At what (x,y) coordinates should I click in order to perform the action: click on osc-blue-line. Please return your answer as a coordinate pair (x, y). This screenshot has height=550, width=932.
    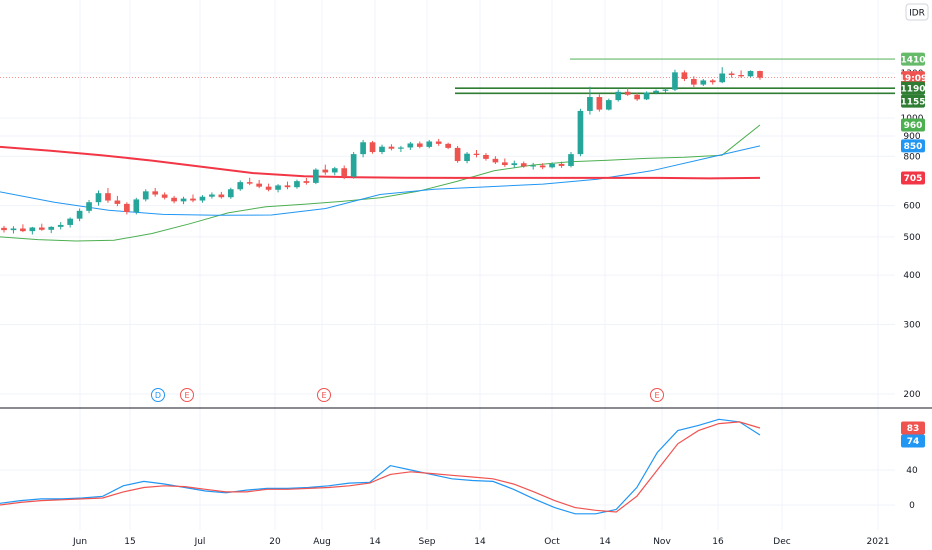
    Looking at the image, I should click on (380, 466).